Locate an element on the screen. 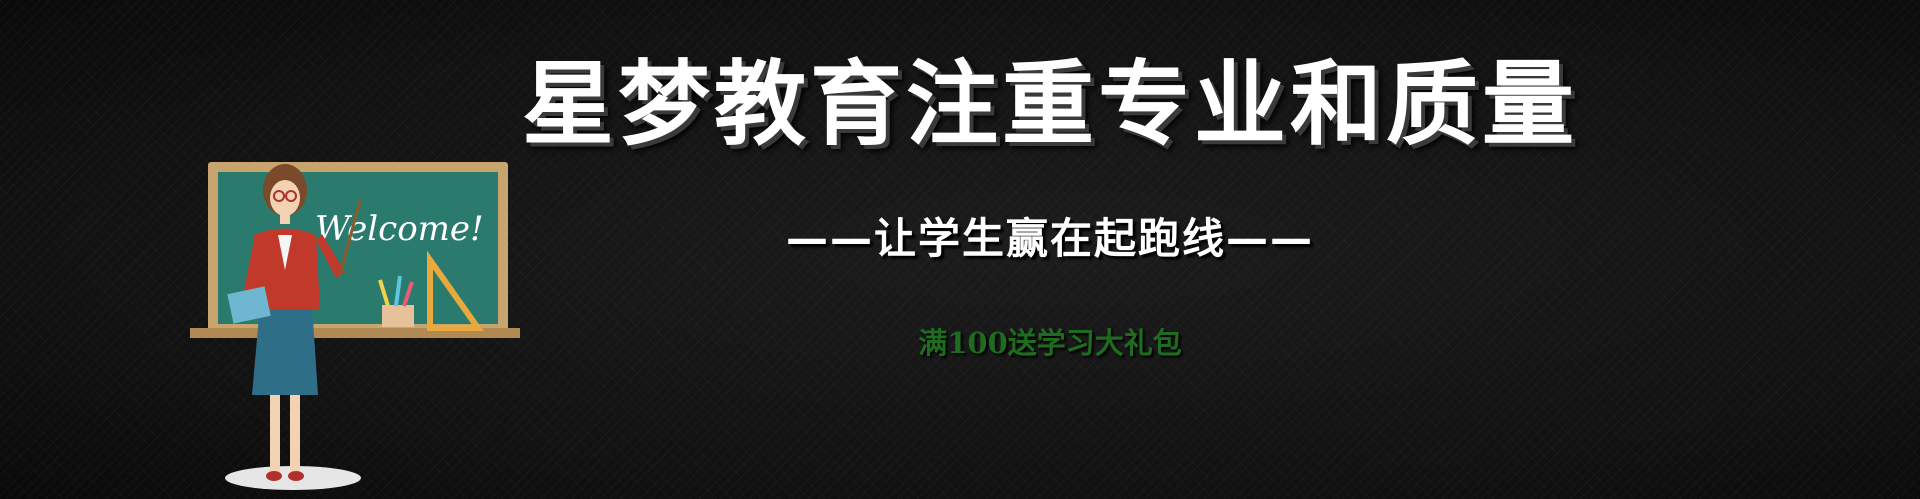 The height and width of the screenshot is (499, 1920). teacher-chalkboard-illustration: Welcome! is located at coordinates (355, 326).